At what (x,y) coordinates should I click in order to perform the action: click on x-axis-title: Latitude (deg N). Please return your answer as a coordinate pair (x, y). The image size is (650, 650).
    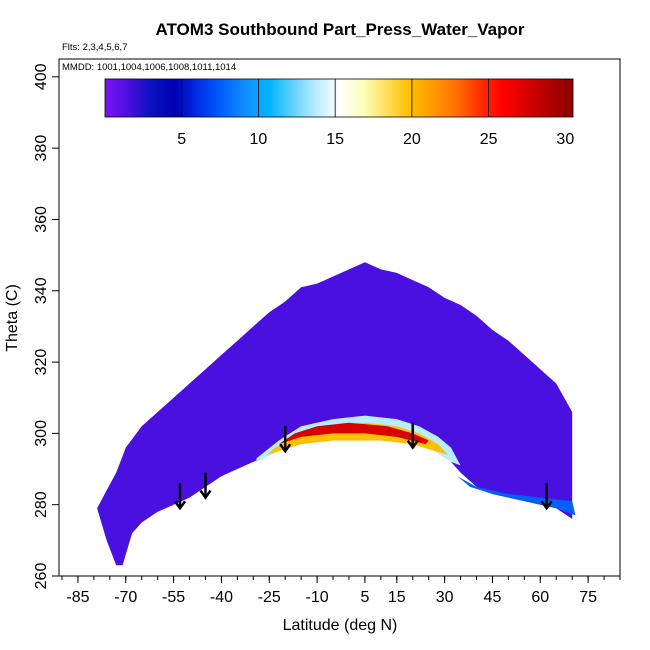
    Looking at the image, I should click on (340, 625).